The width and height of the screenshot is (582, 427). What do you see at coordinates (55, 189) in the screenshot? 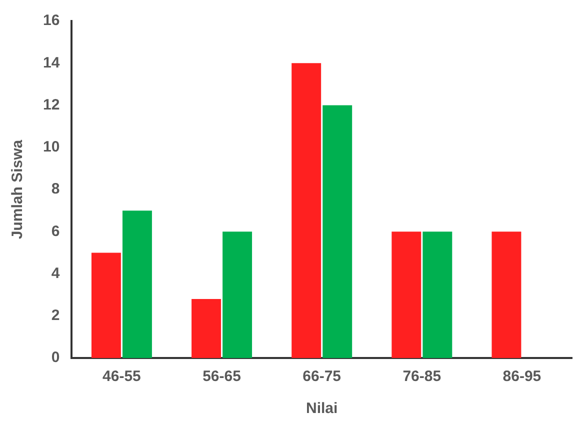
I see `y-tick-label: 8` at bounding box center [55, 189].